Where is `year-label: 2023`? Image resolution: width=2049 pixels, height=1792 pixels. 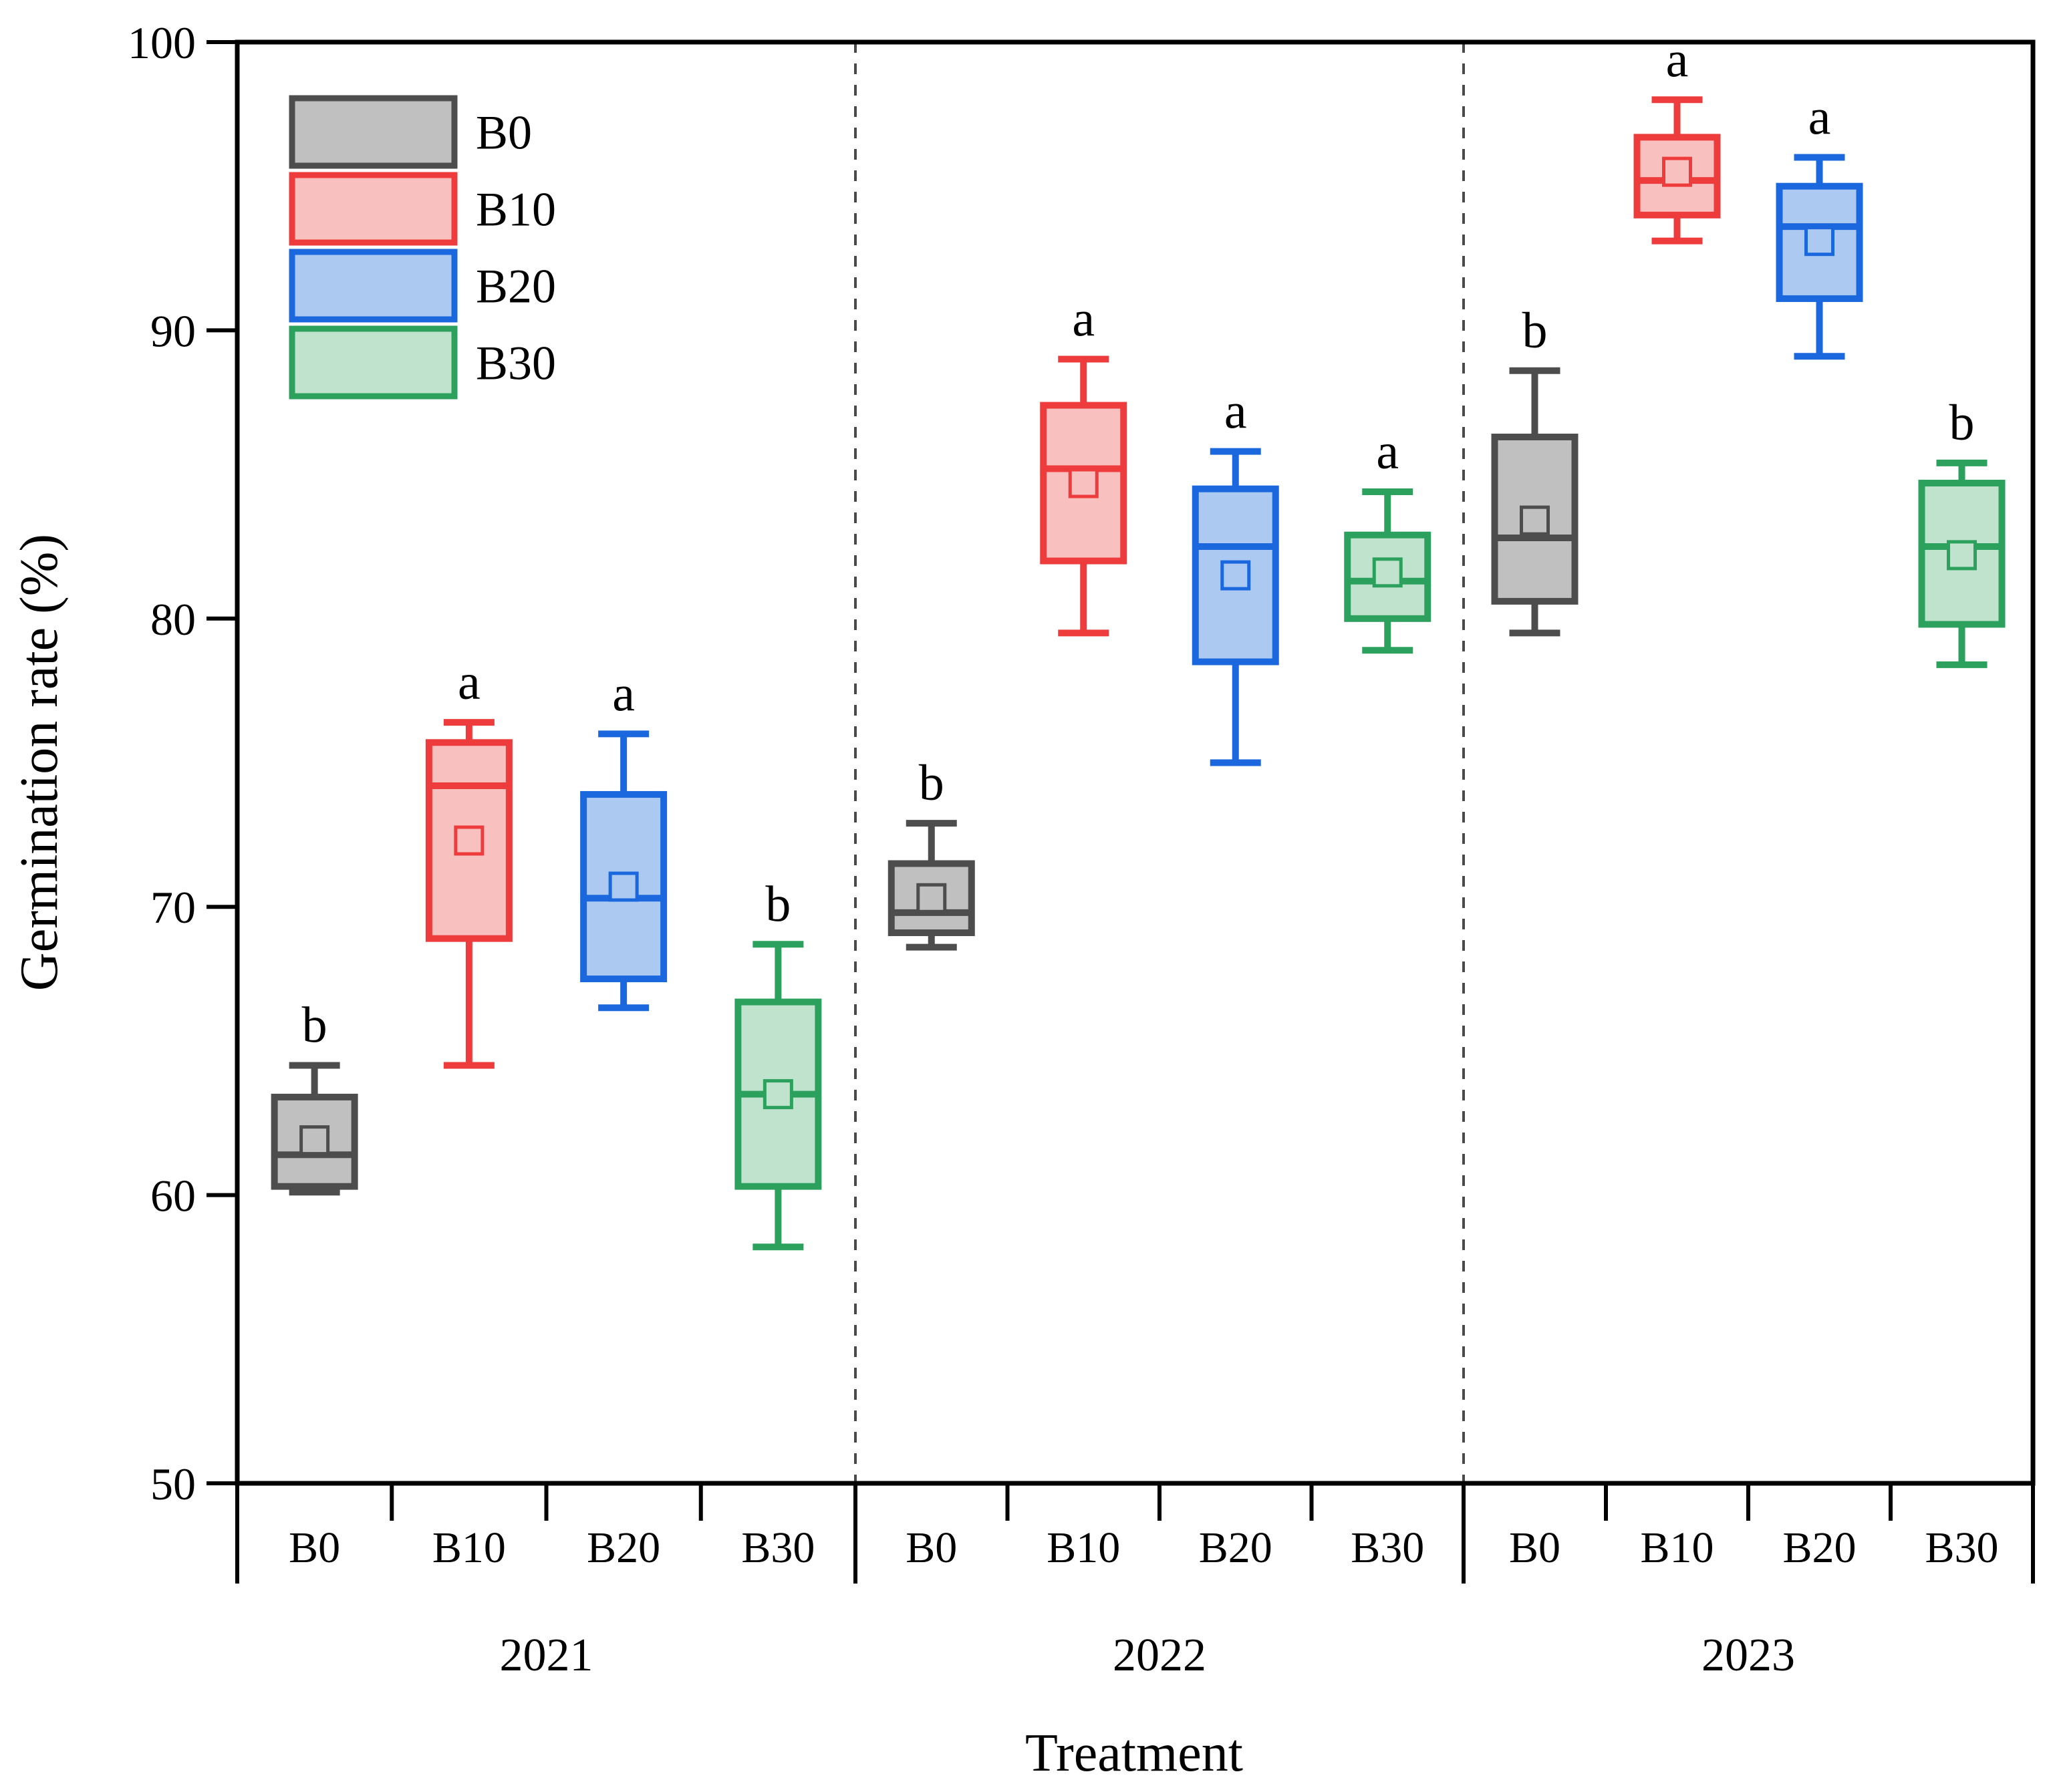 year-label: 2023 is located at coordinates (1748, 1655).